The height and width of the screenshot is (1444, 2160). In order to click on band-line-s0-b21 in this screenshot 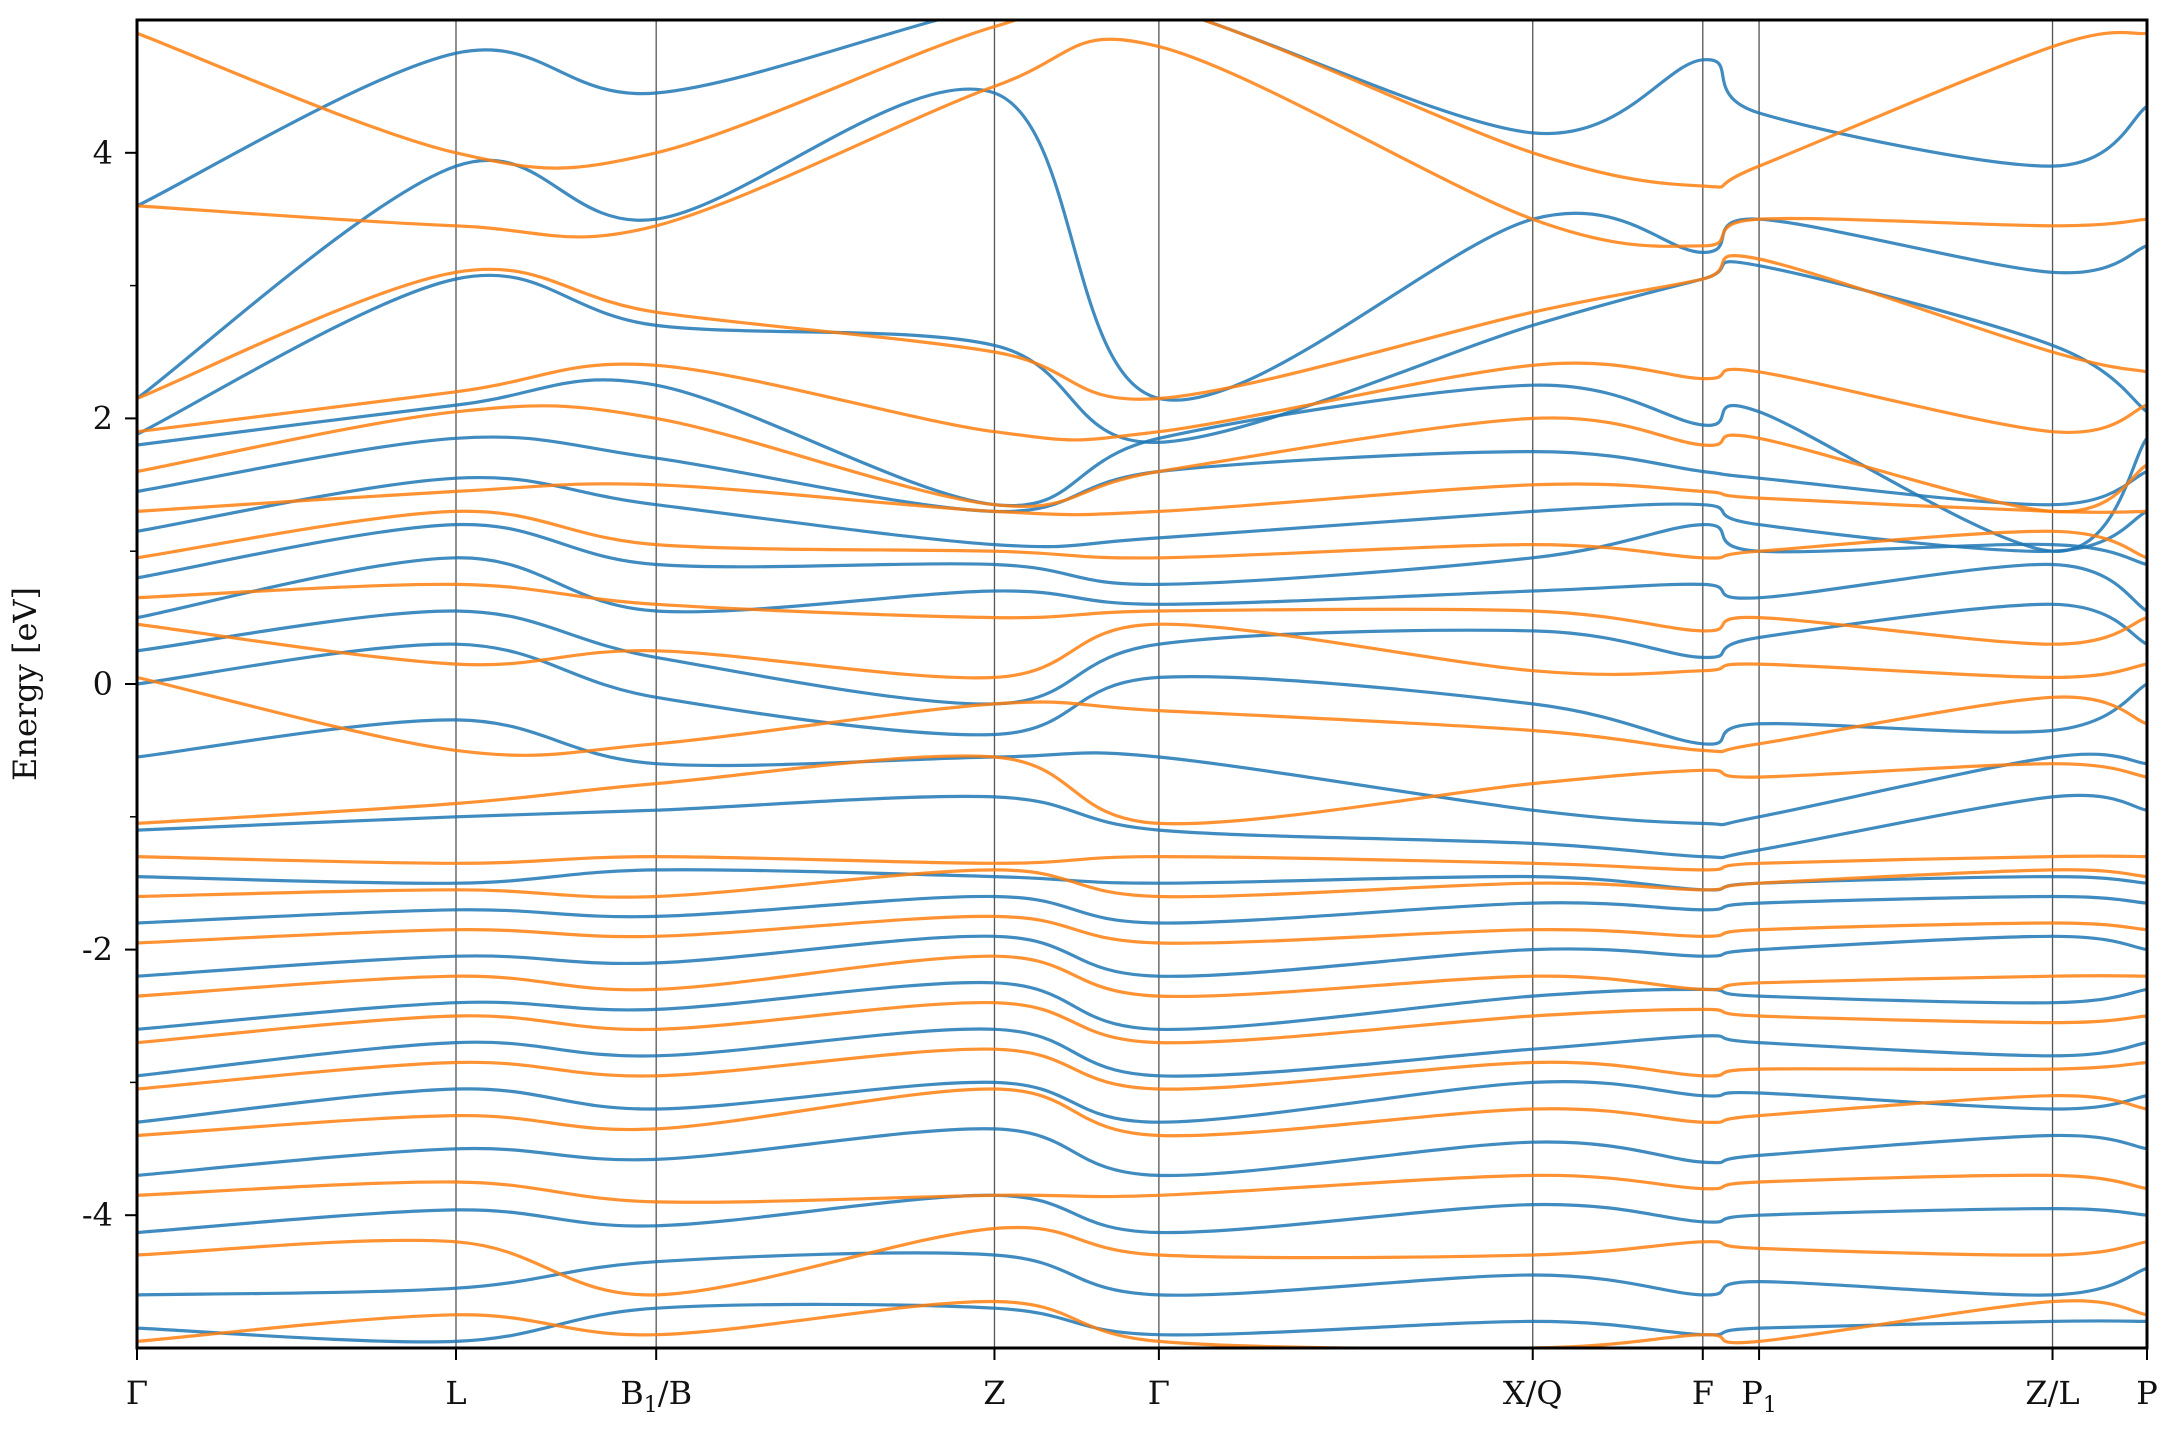, I will do `click(1142, 1323)`.